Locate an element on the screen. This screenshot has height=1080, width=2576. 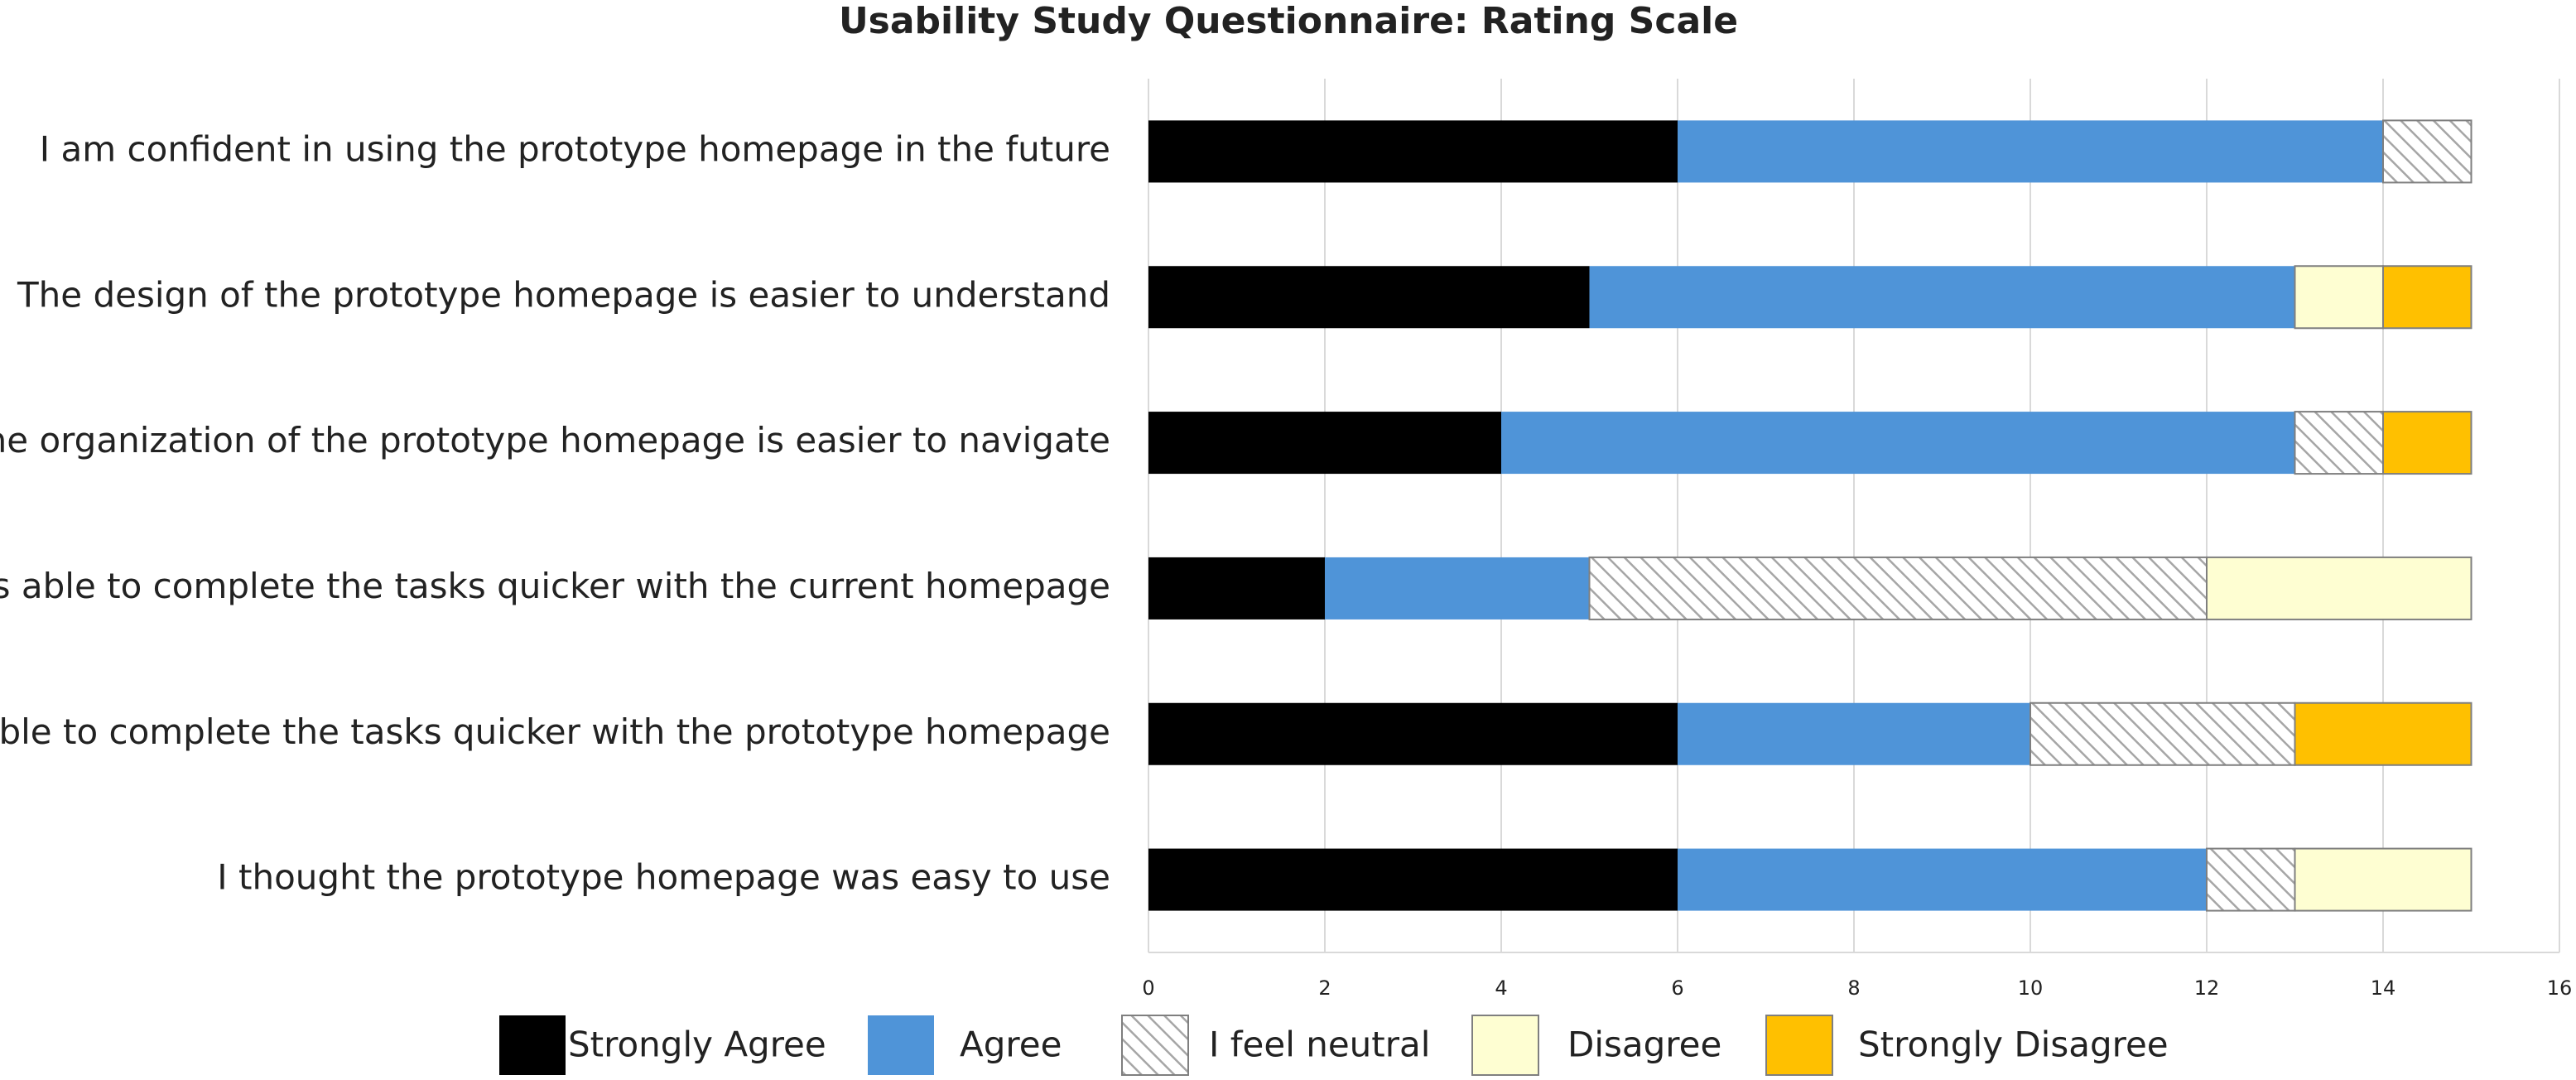
x-tick-label: 16 is located at coordinates (2560, 988).